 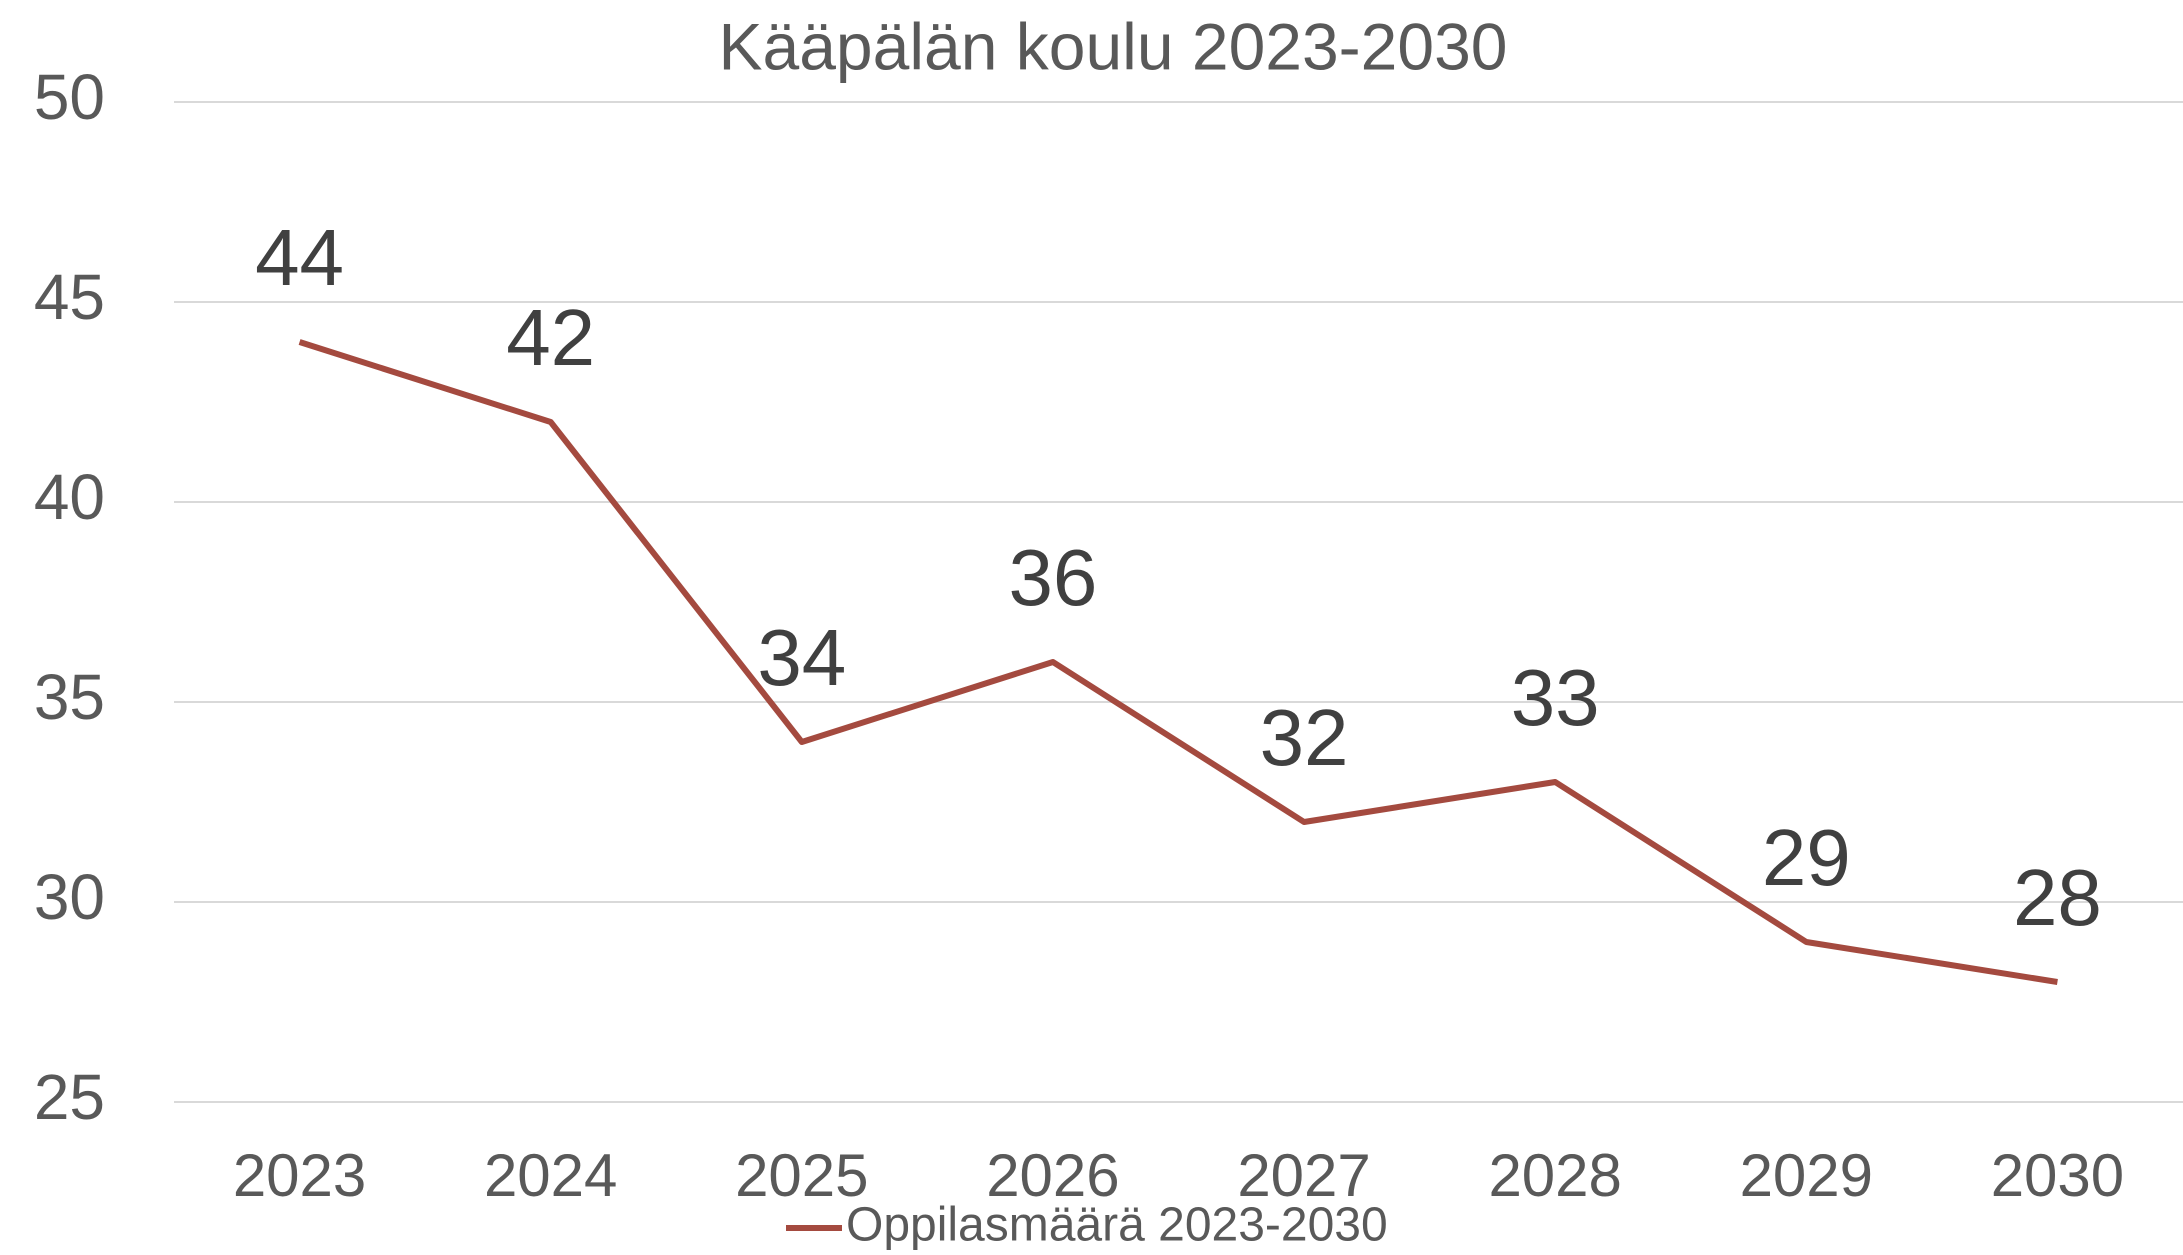 What do you see at coordinates (1052, 1175) in the screenshot?
I see `x-tick-label: 2026` at bounding box center [1052, 1175].